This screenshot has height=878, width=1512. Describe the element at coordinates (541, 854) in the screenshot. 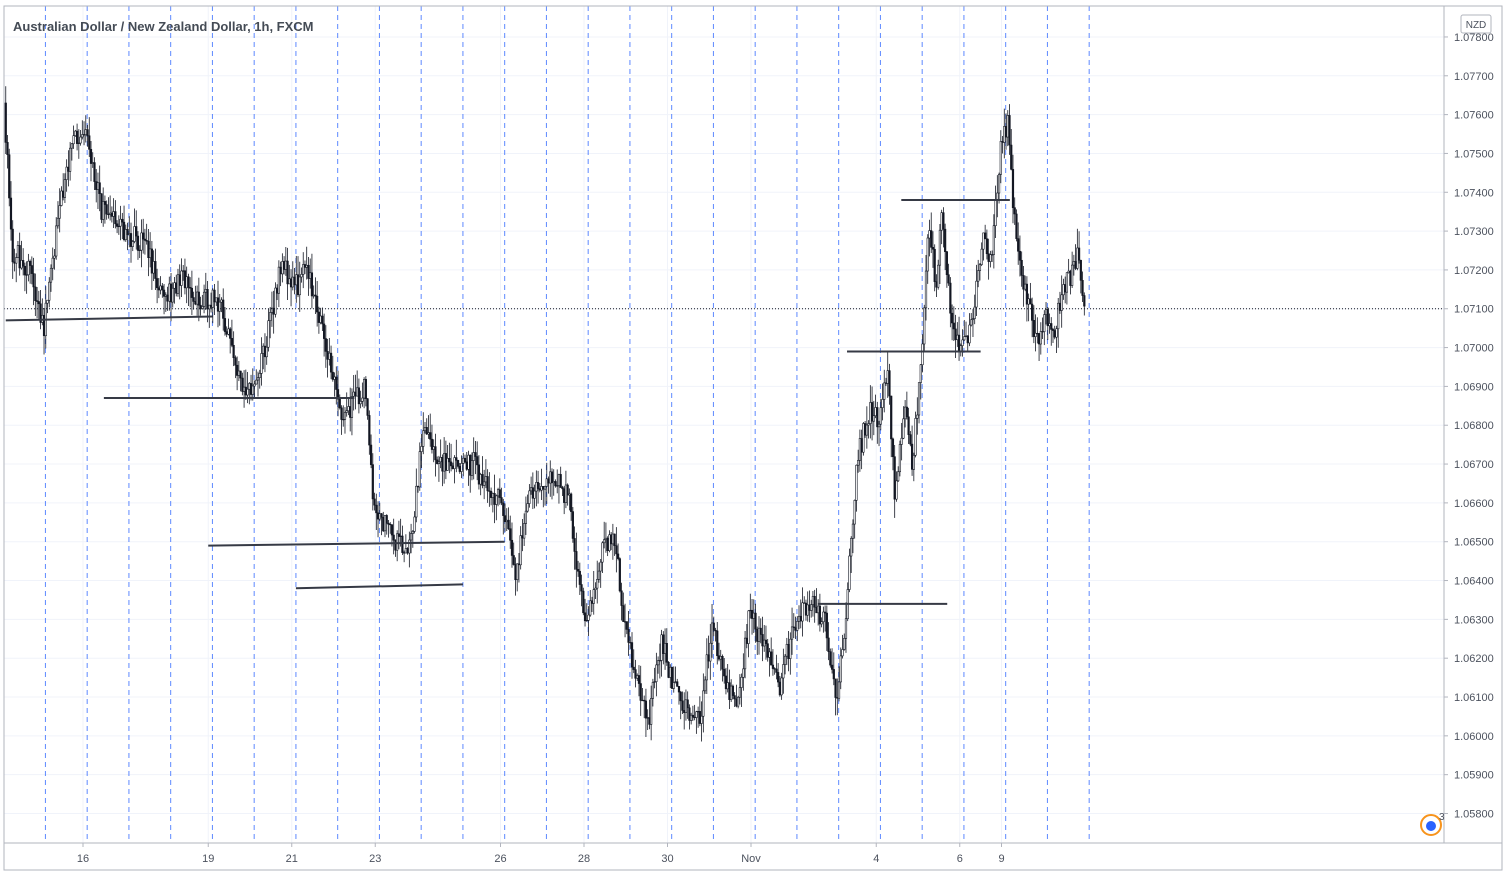

I see `time-axis: 16 19 21 23 26 28 30 Nov 4 6 9` at that location.